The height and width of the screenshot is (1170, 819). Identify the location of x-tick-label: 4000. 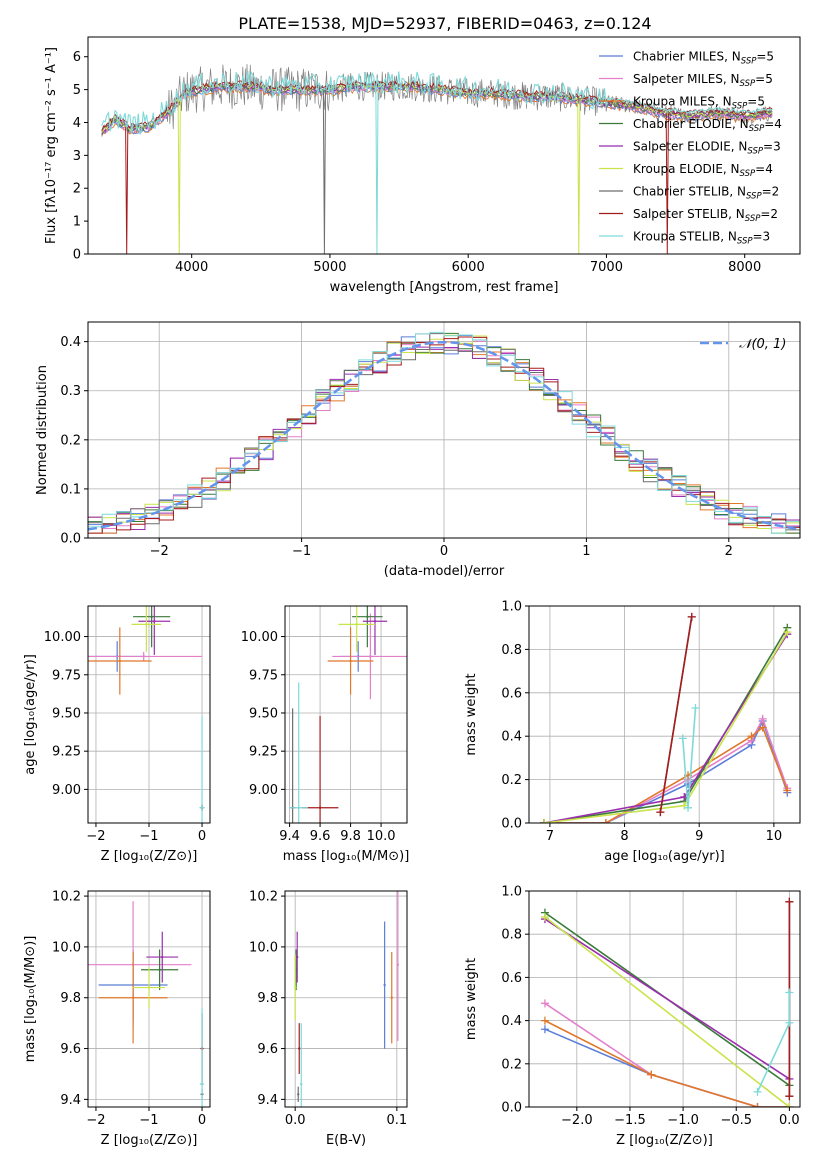
(191, 267).